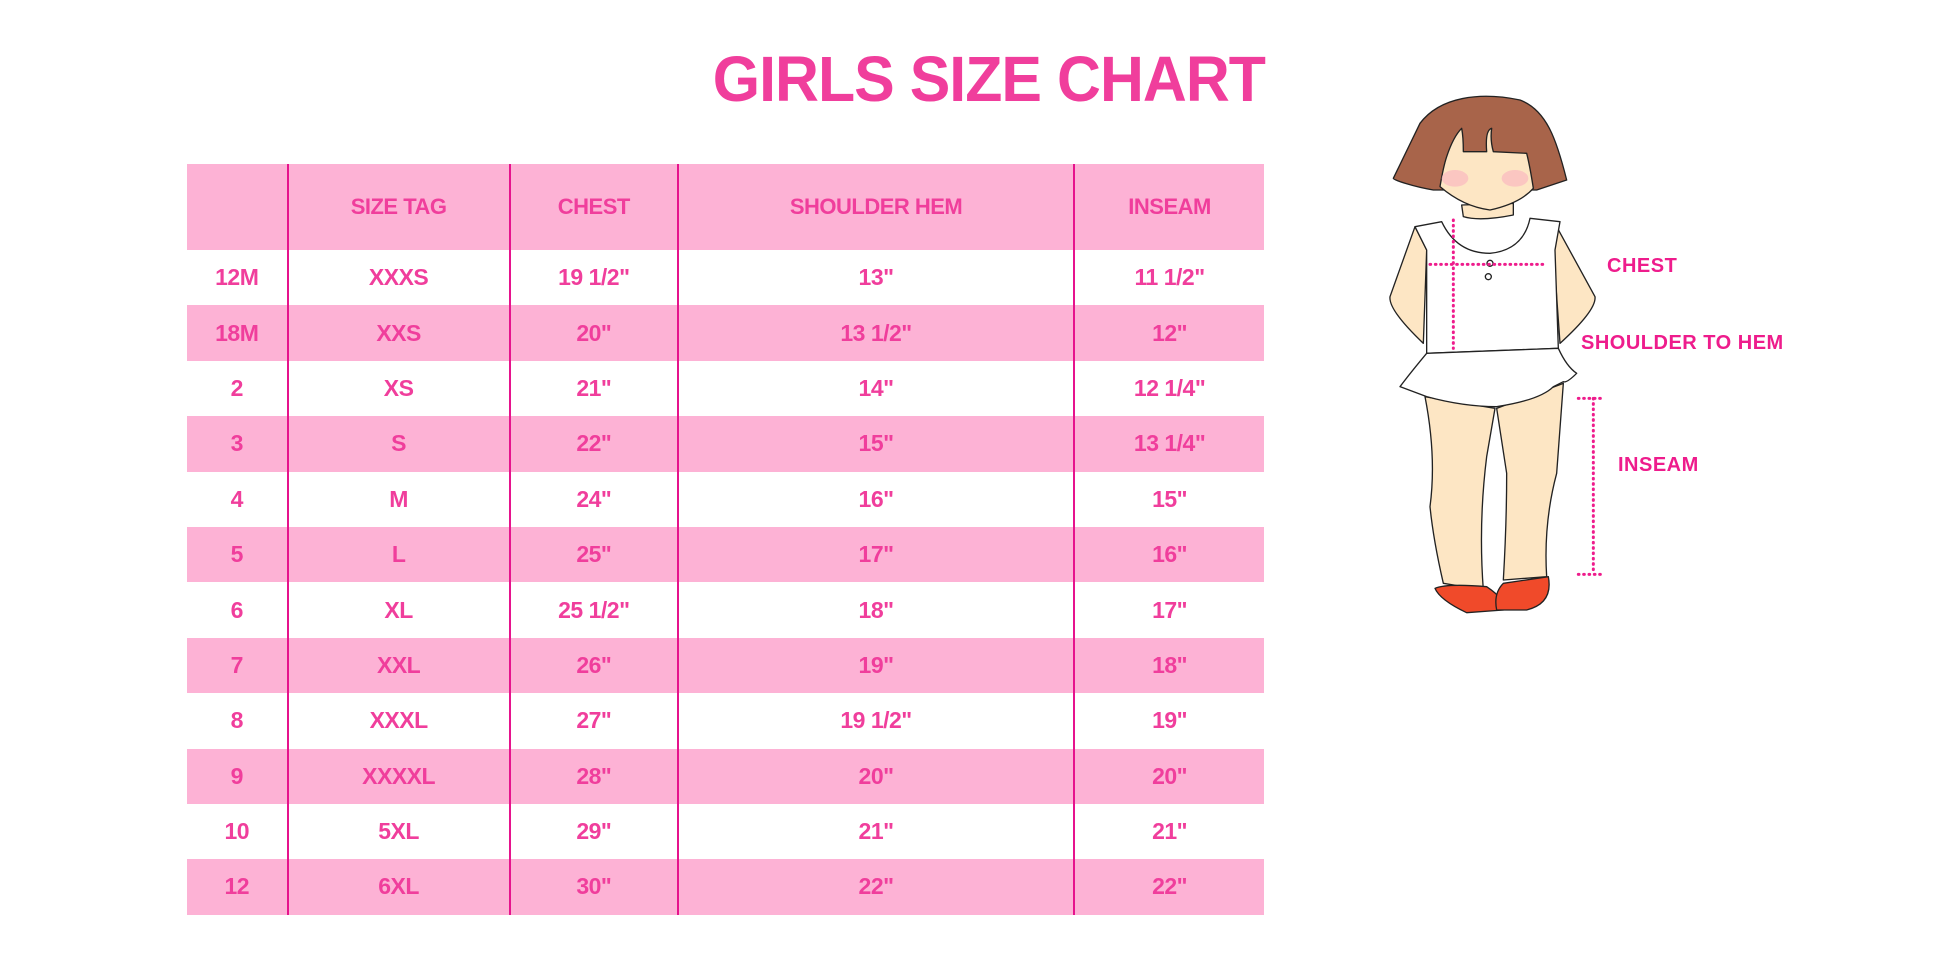 This screenshot has width=1946, height=973. I want to click on table-row: 2 XS 21" 14" 12 1/4", so click(725, 388).